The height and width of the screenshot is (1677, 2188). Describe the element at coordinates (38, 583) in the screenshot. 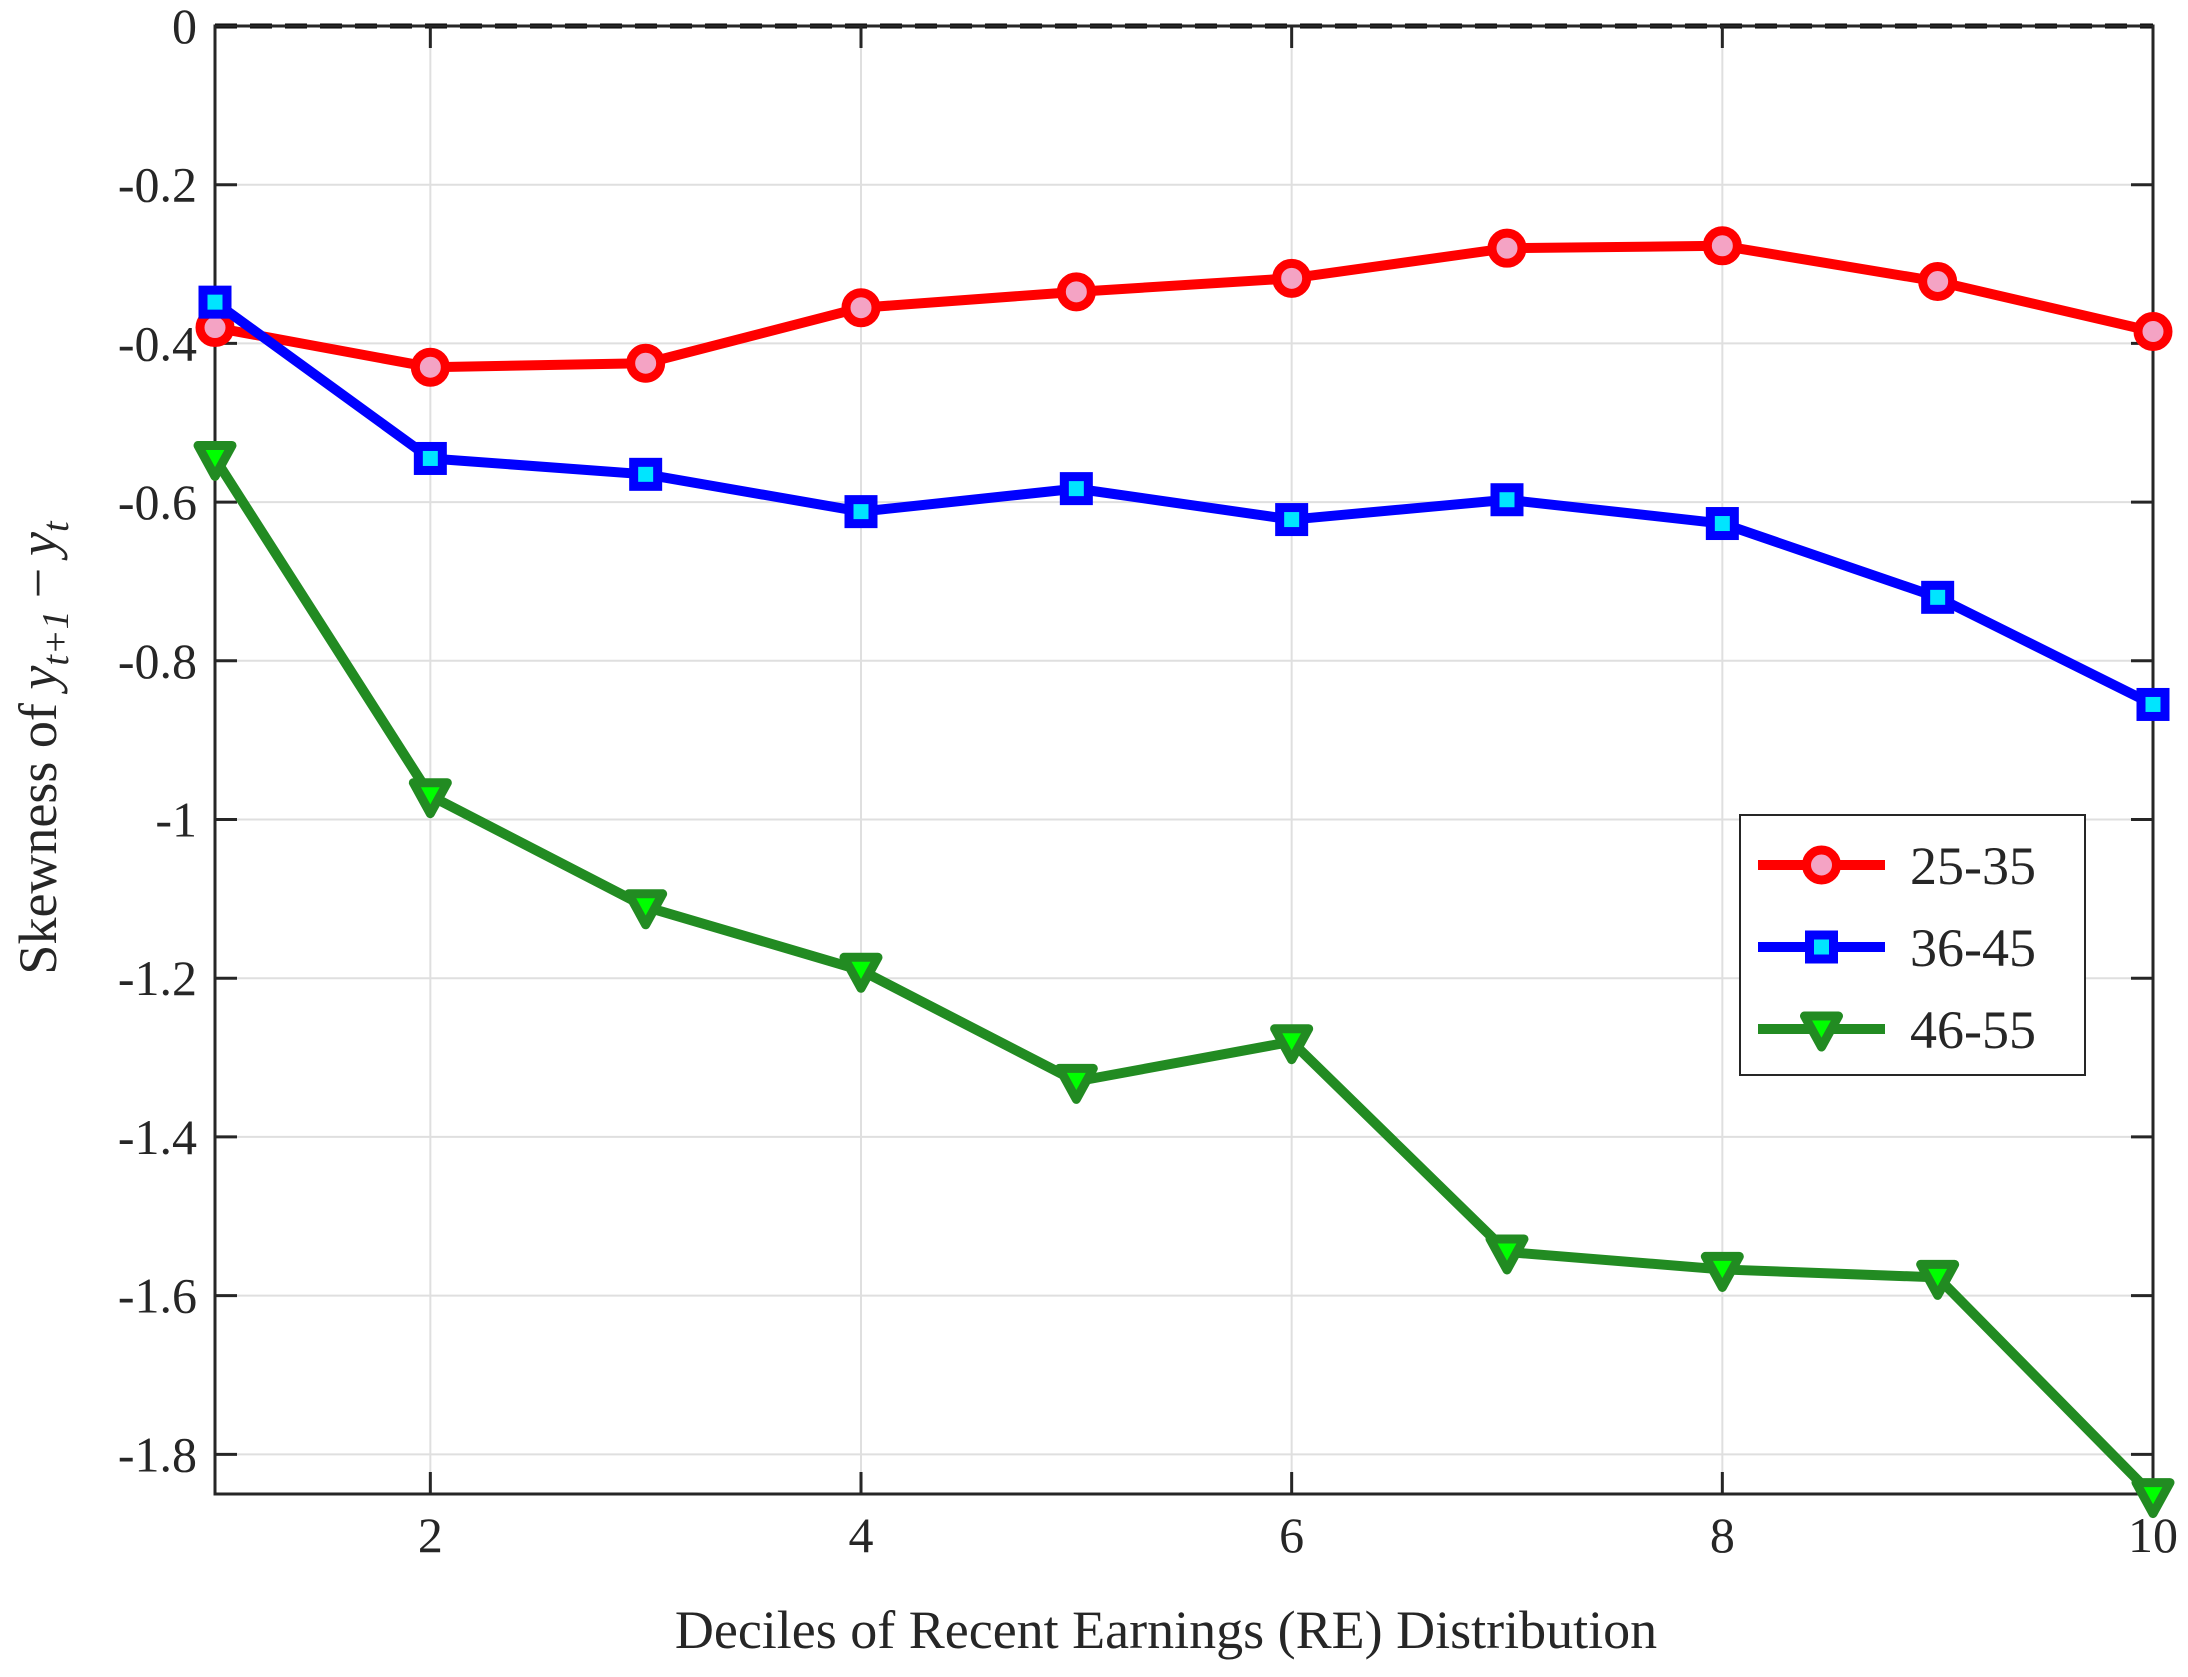

I see `y-axis-title-minus: −` at that location.